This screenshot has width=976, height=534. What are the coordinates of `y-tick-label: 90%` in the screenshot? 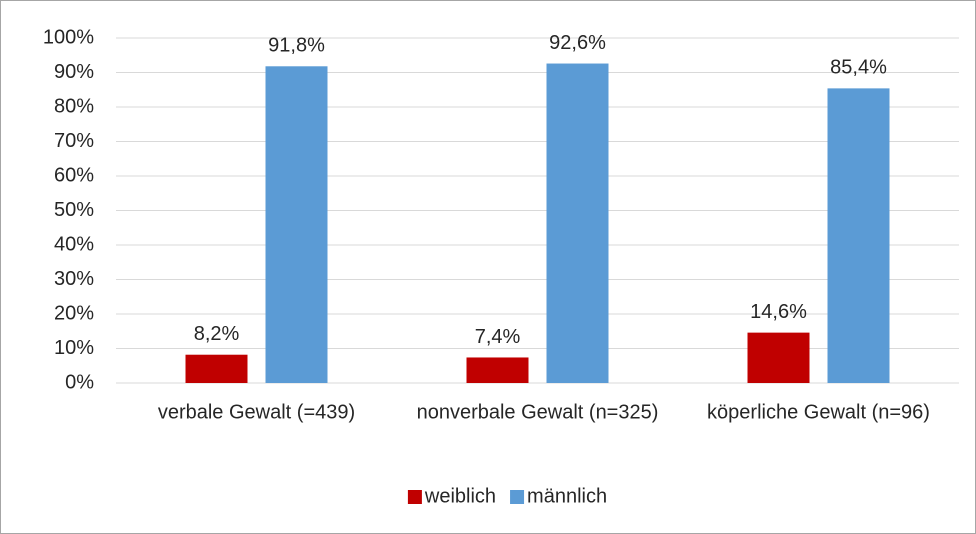 It's located at (74, 72).